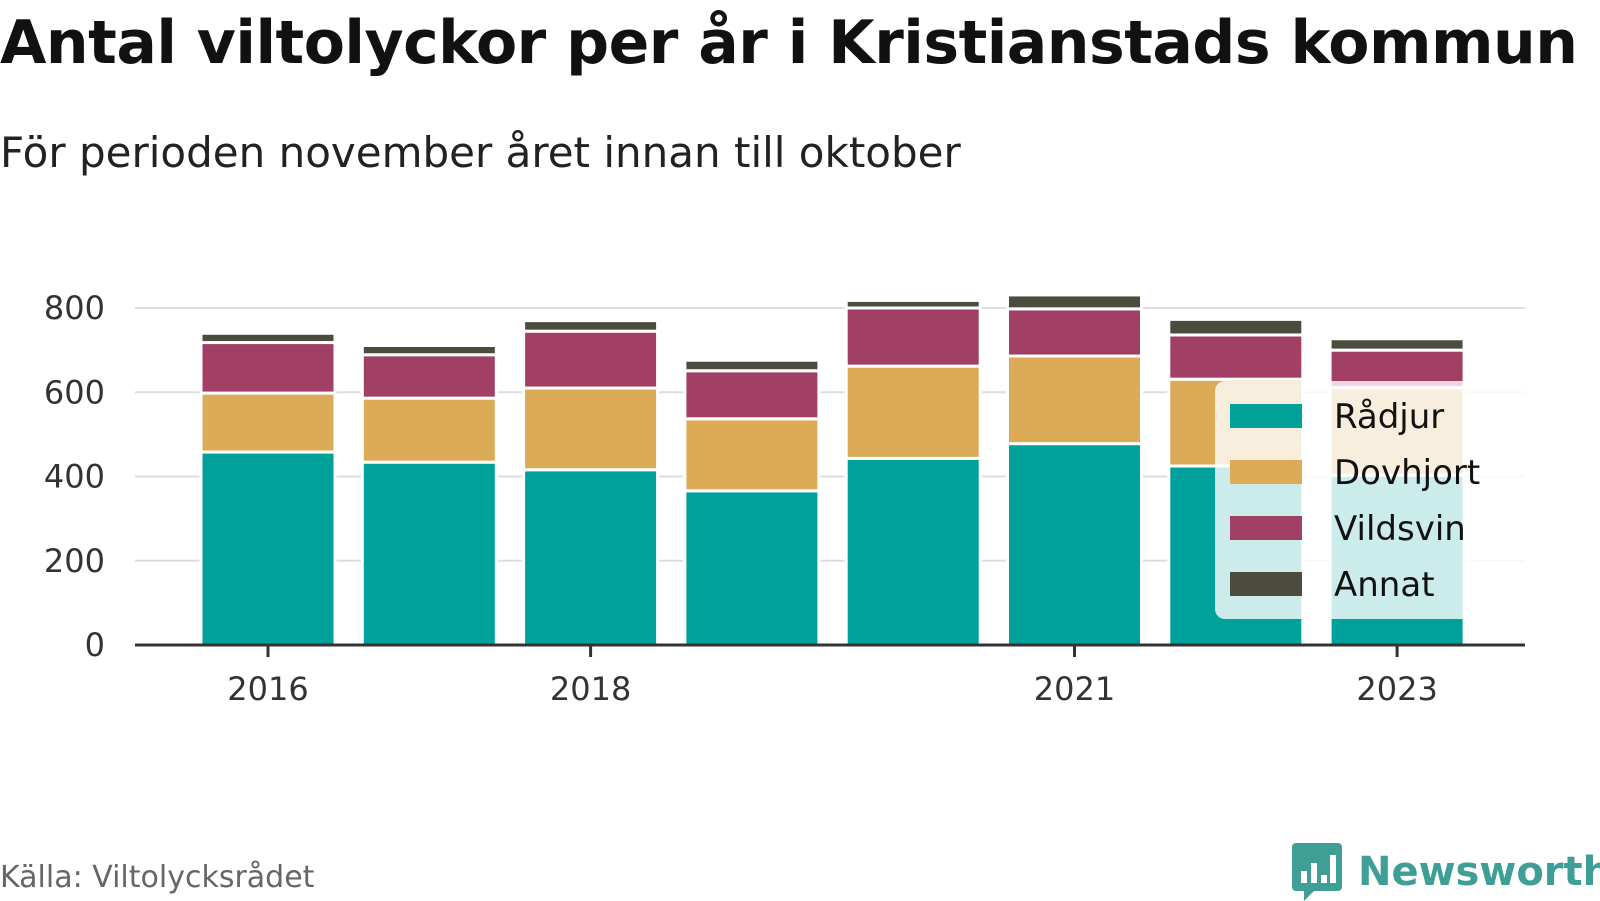  Describe the element at coordinates (1479, 872) in the screenshot. I see `brand-name: Newsworthy` at that location.